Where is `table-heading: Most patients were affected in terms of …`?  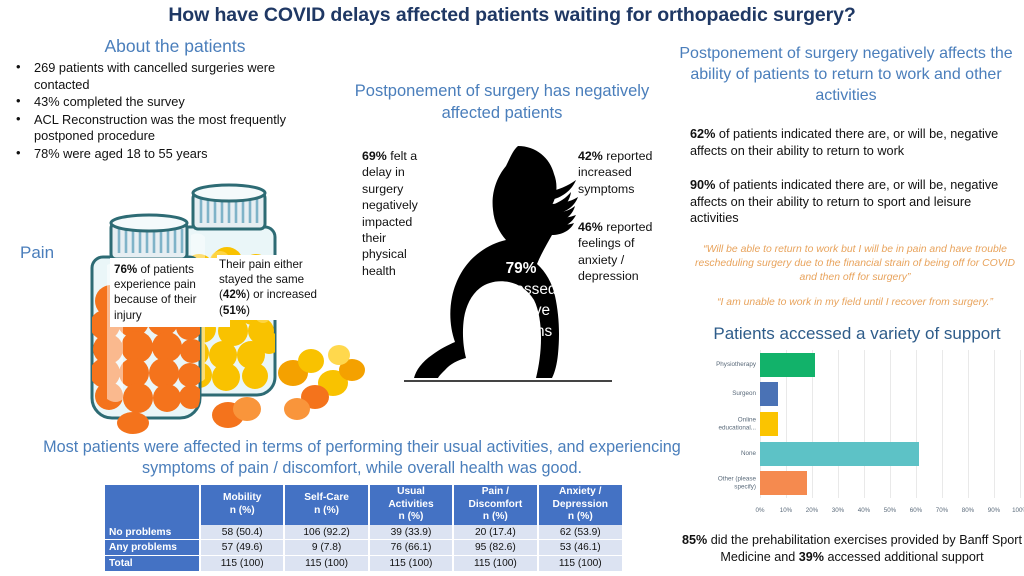
table-heading: Most patients were affected in terms of … is located at coordinates (362, 457).